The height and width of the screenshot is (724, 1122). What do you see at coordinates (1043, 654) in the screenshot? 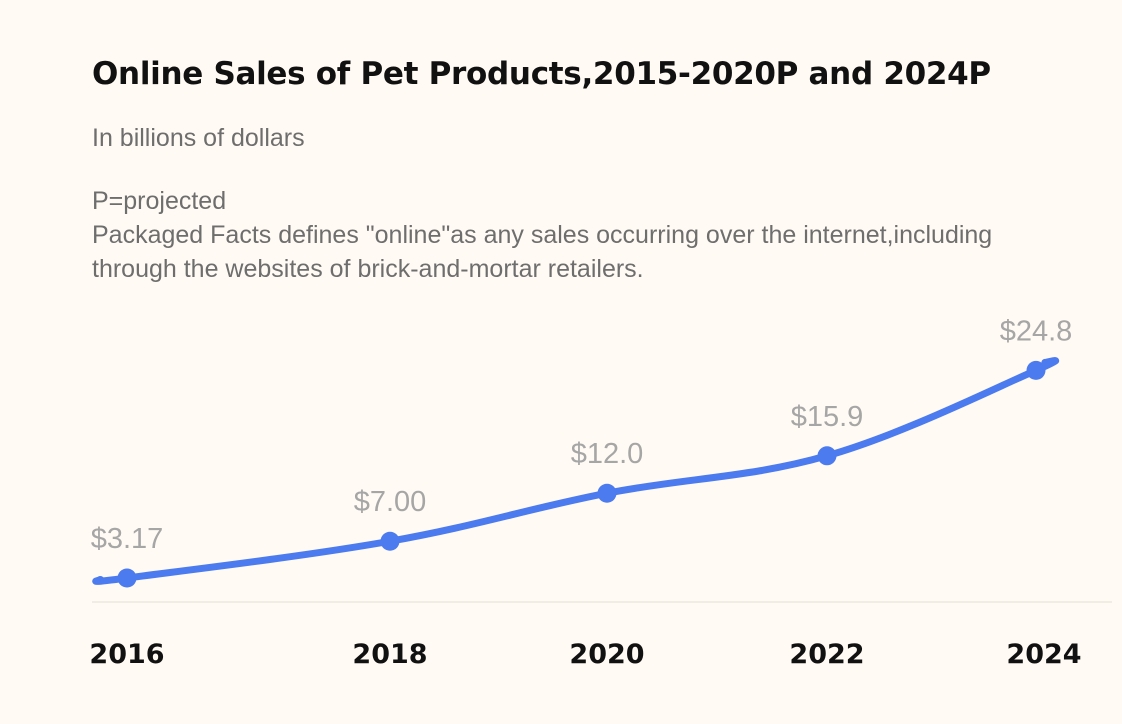
I see `x-tick-label-2024: 2024` at bounding box center [1043, 654].